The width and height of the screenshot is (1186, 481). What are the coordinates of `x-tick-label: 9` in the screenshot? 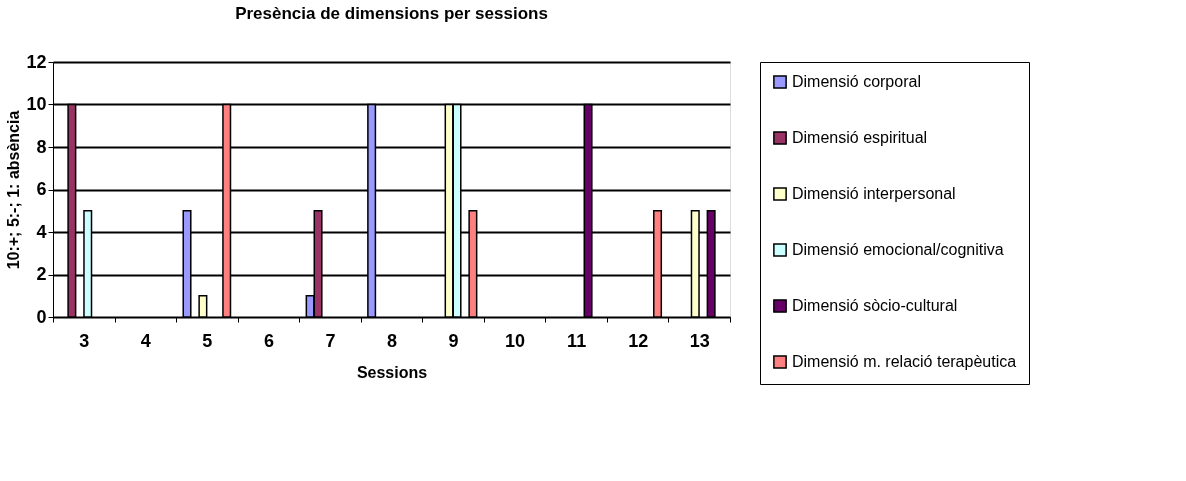 It's located at (453, 340).